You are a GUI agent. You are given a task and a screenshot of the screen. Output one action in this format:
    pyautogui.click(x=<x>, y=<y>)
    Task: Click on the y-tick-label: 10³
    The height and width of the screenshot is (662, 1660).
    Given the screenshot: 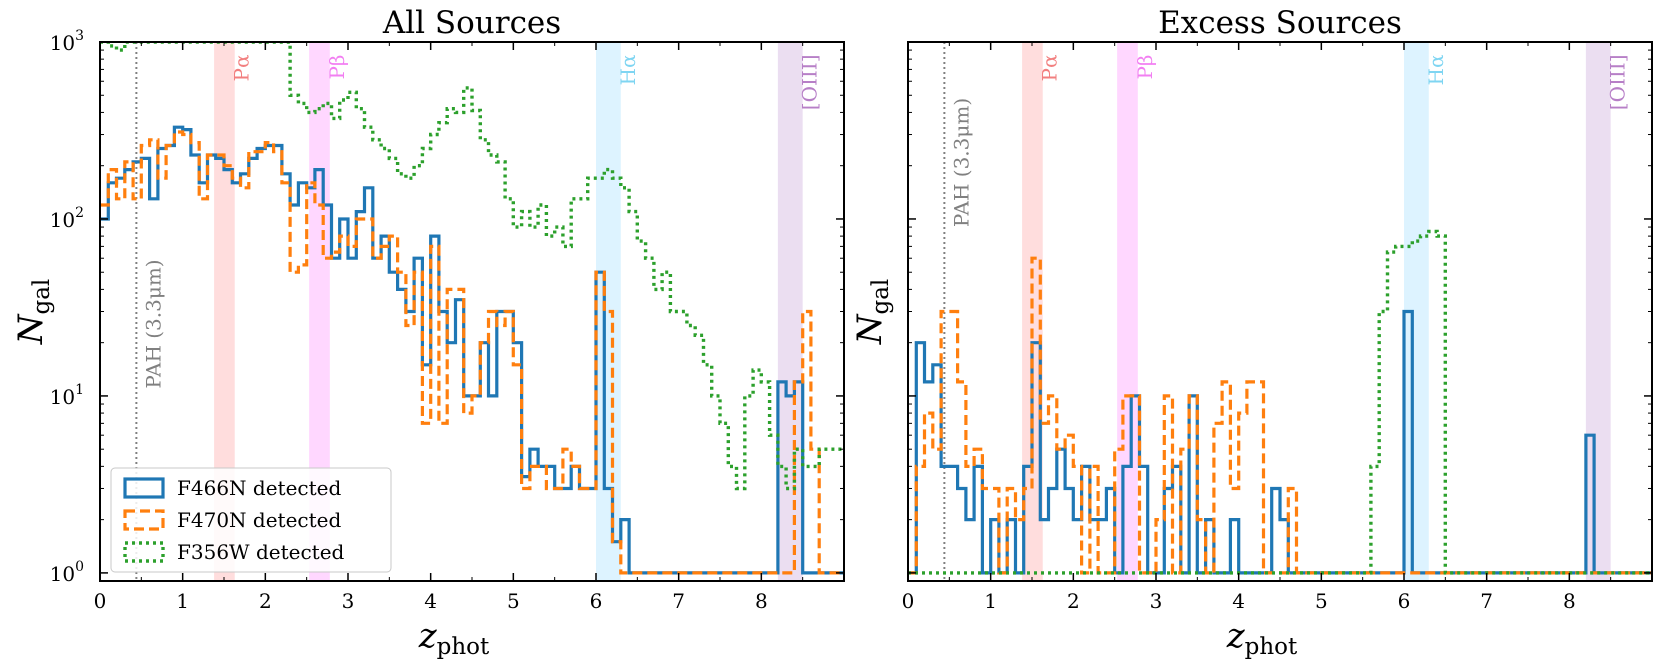 What is the action you would take?
    pyautogui.click(x=67, y=41)
    